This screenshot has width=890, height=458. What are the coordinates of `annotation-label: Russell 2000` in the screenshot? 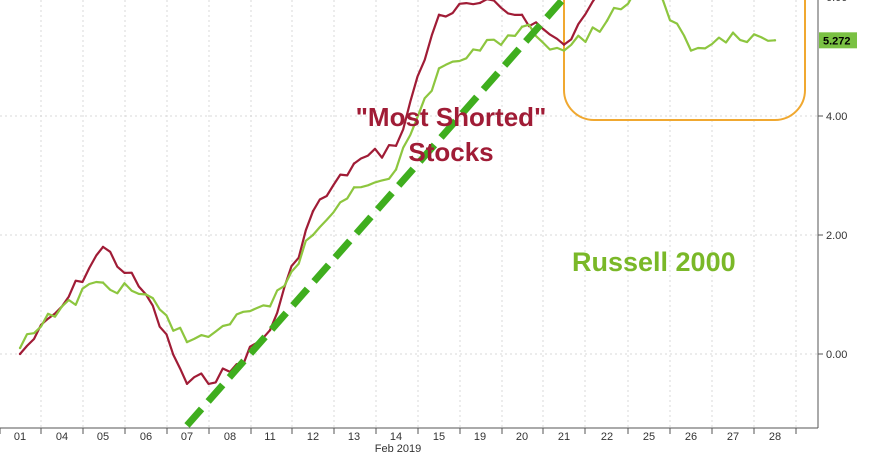 It's located at (654, 262).